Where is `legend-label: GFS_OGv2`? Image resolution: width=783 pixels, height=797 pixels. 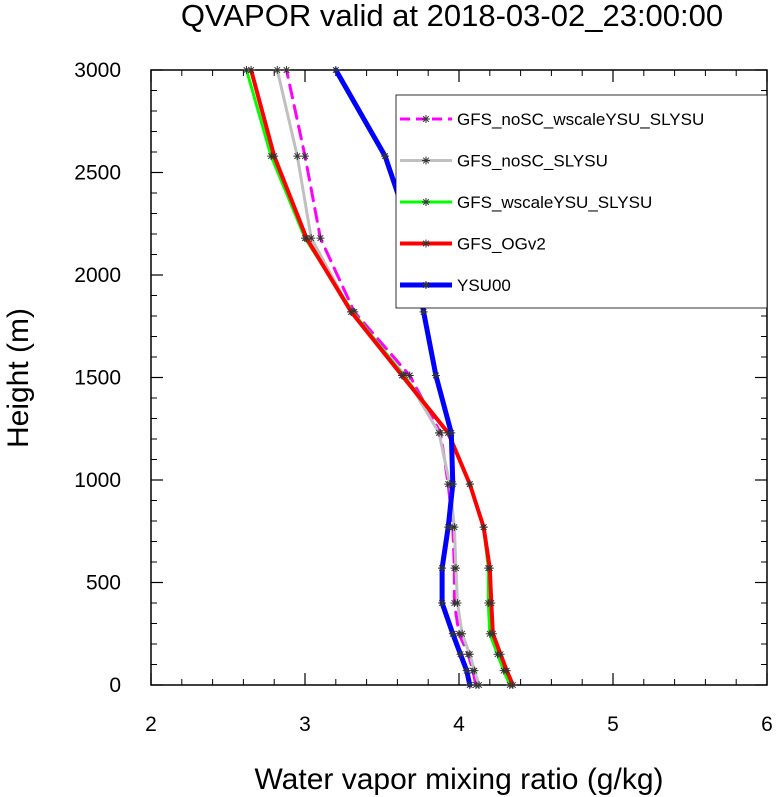
legend-label: GFS_OGv2 is located at coordinates (501, 244).